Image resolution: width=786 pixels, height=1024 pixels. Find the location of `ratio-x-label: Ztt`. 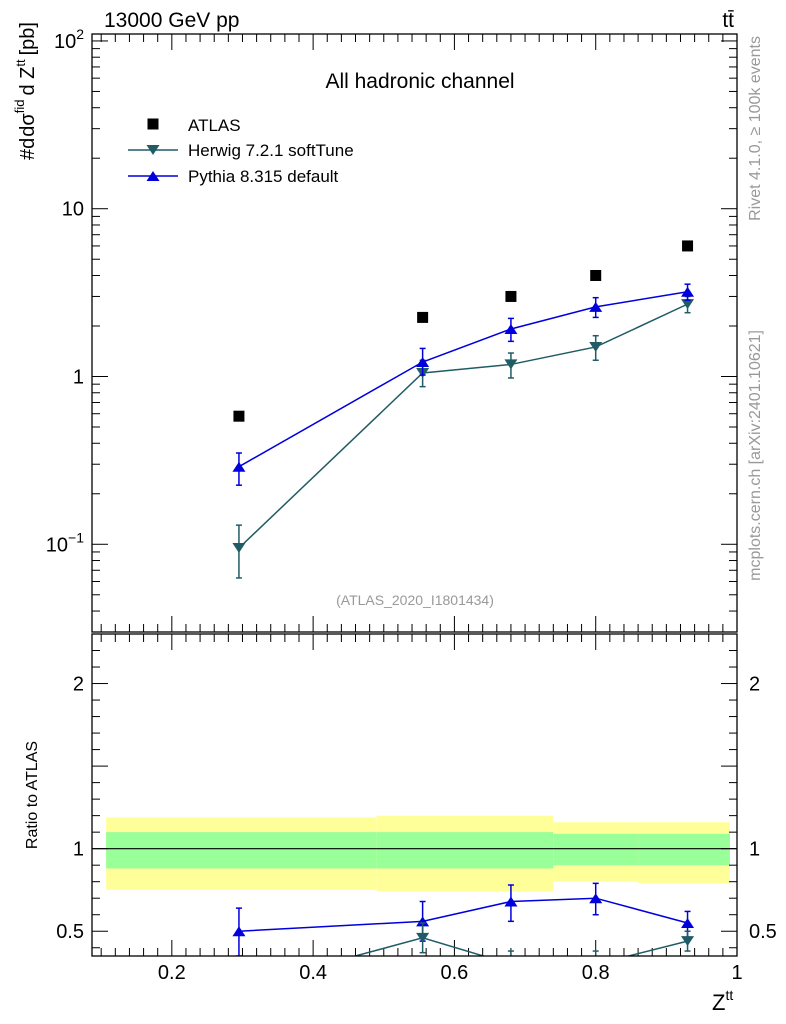

ratio-x-label: Ztt is located at coordinates (722, 1001).